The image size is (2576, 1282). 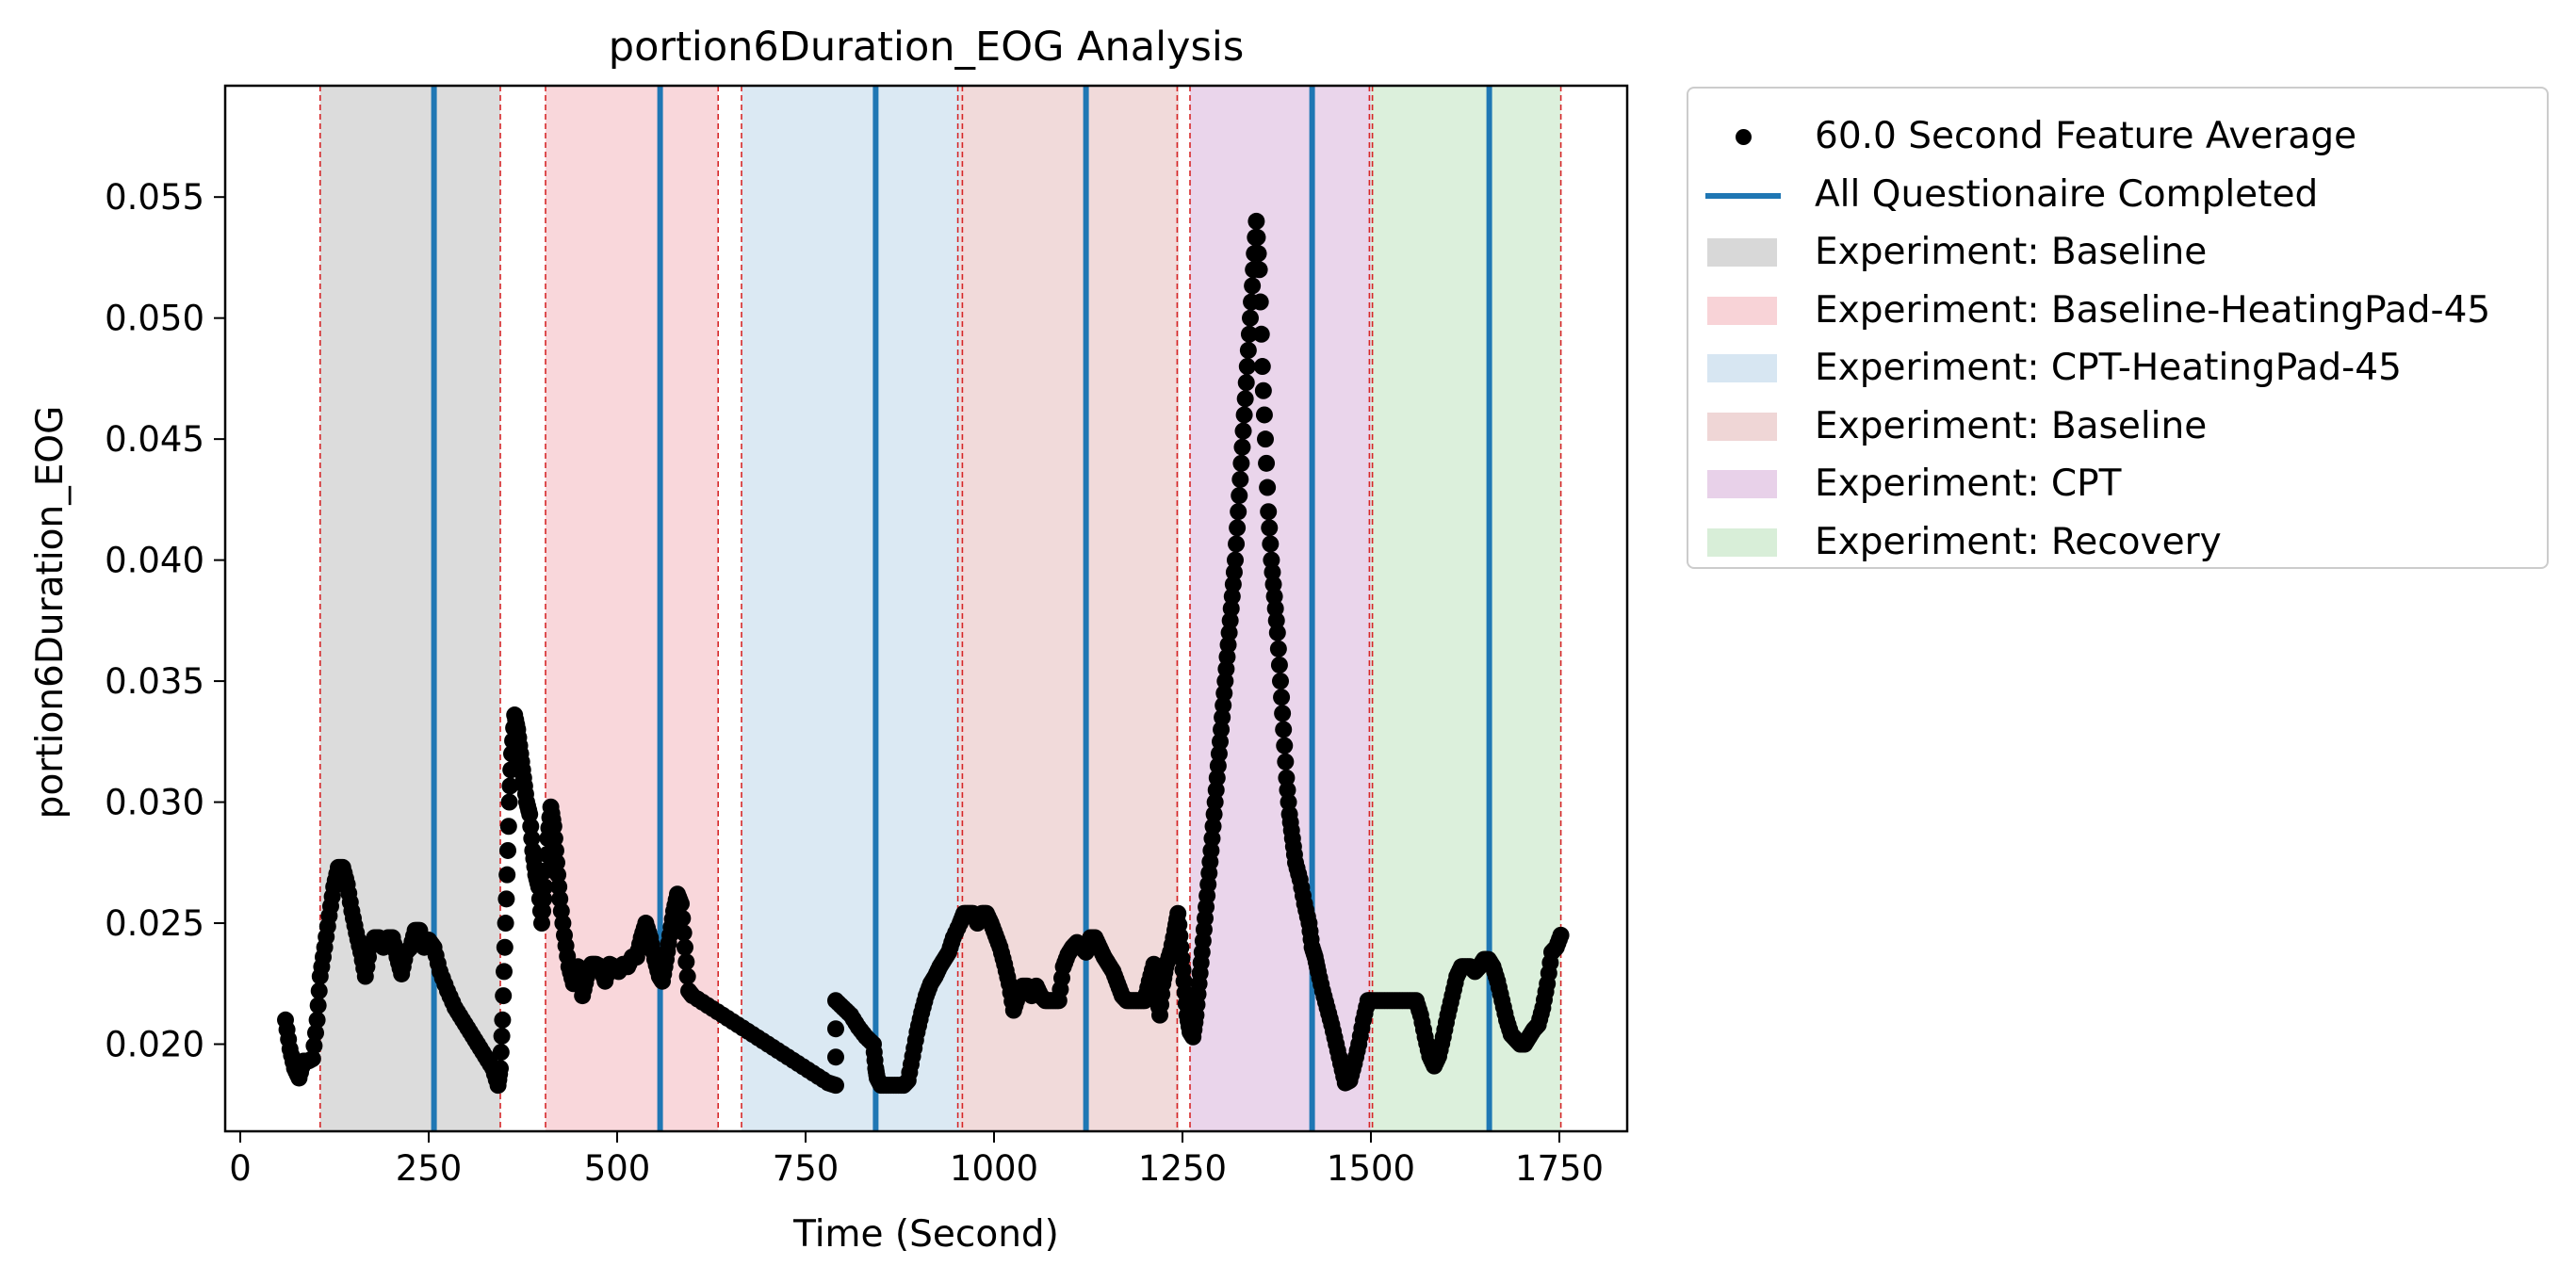 I want to click on legend-item-7: Experiment: Recovery, so click(x=2117, y=541).